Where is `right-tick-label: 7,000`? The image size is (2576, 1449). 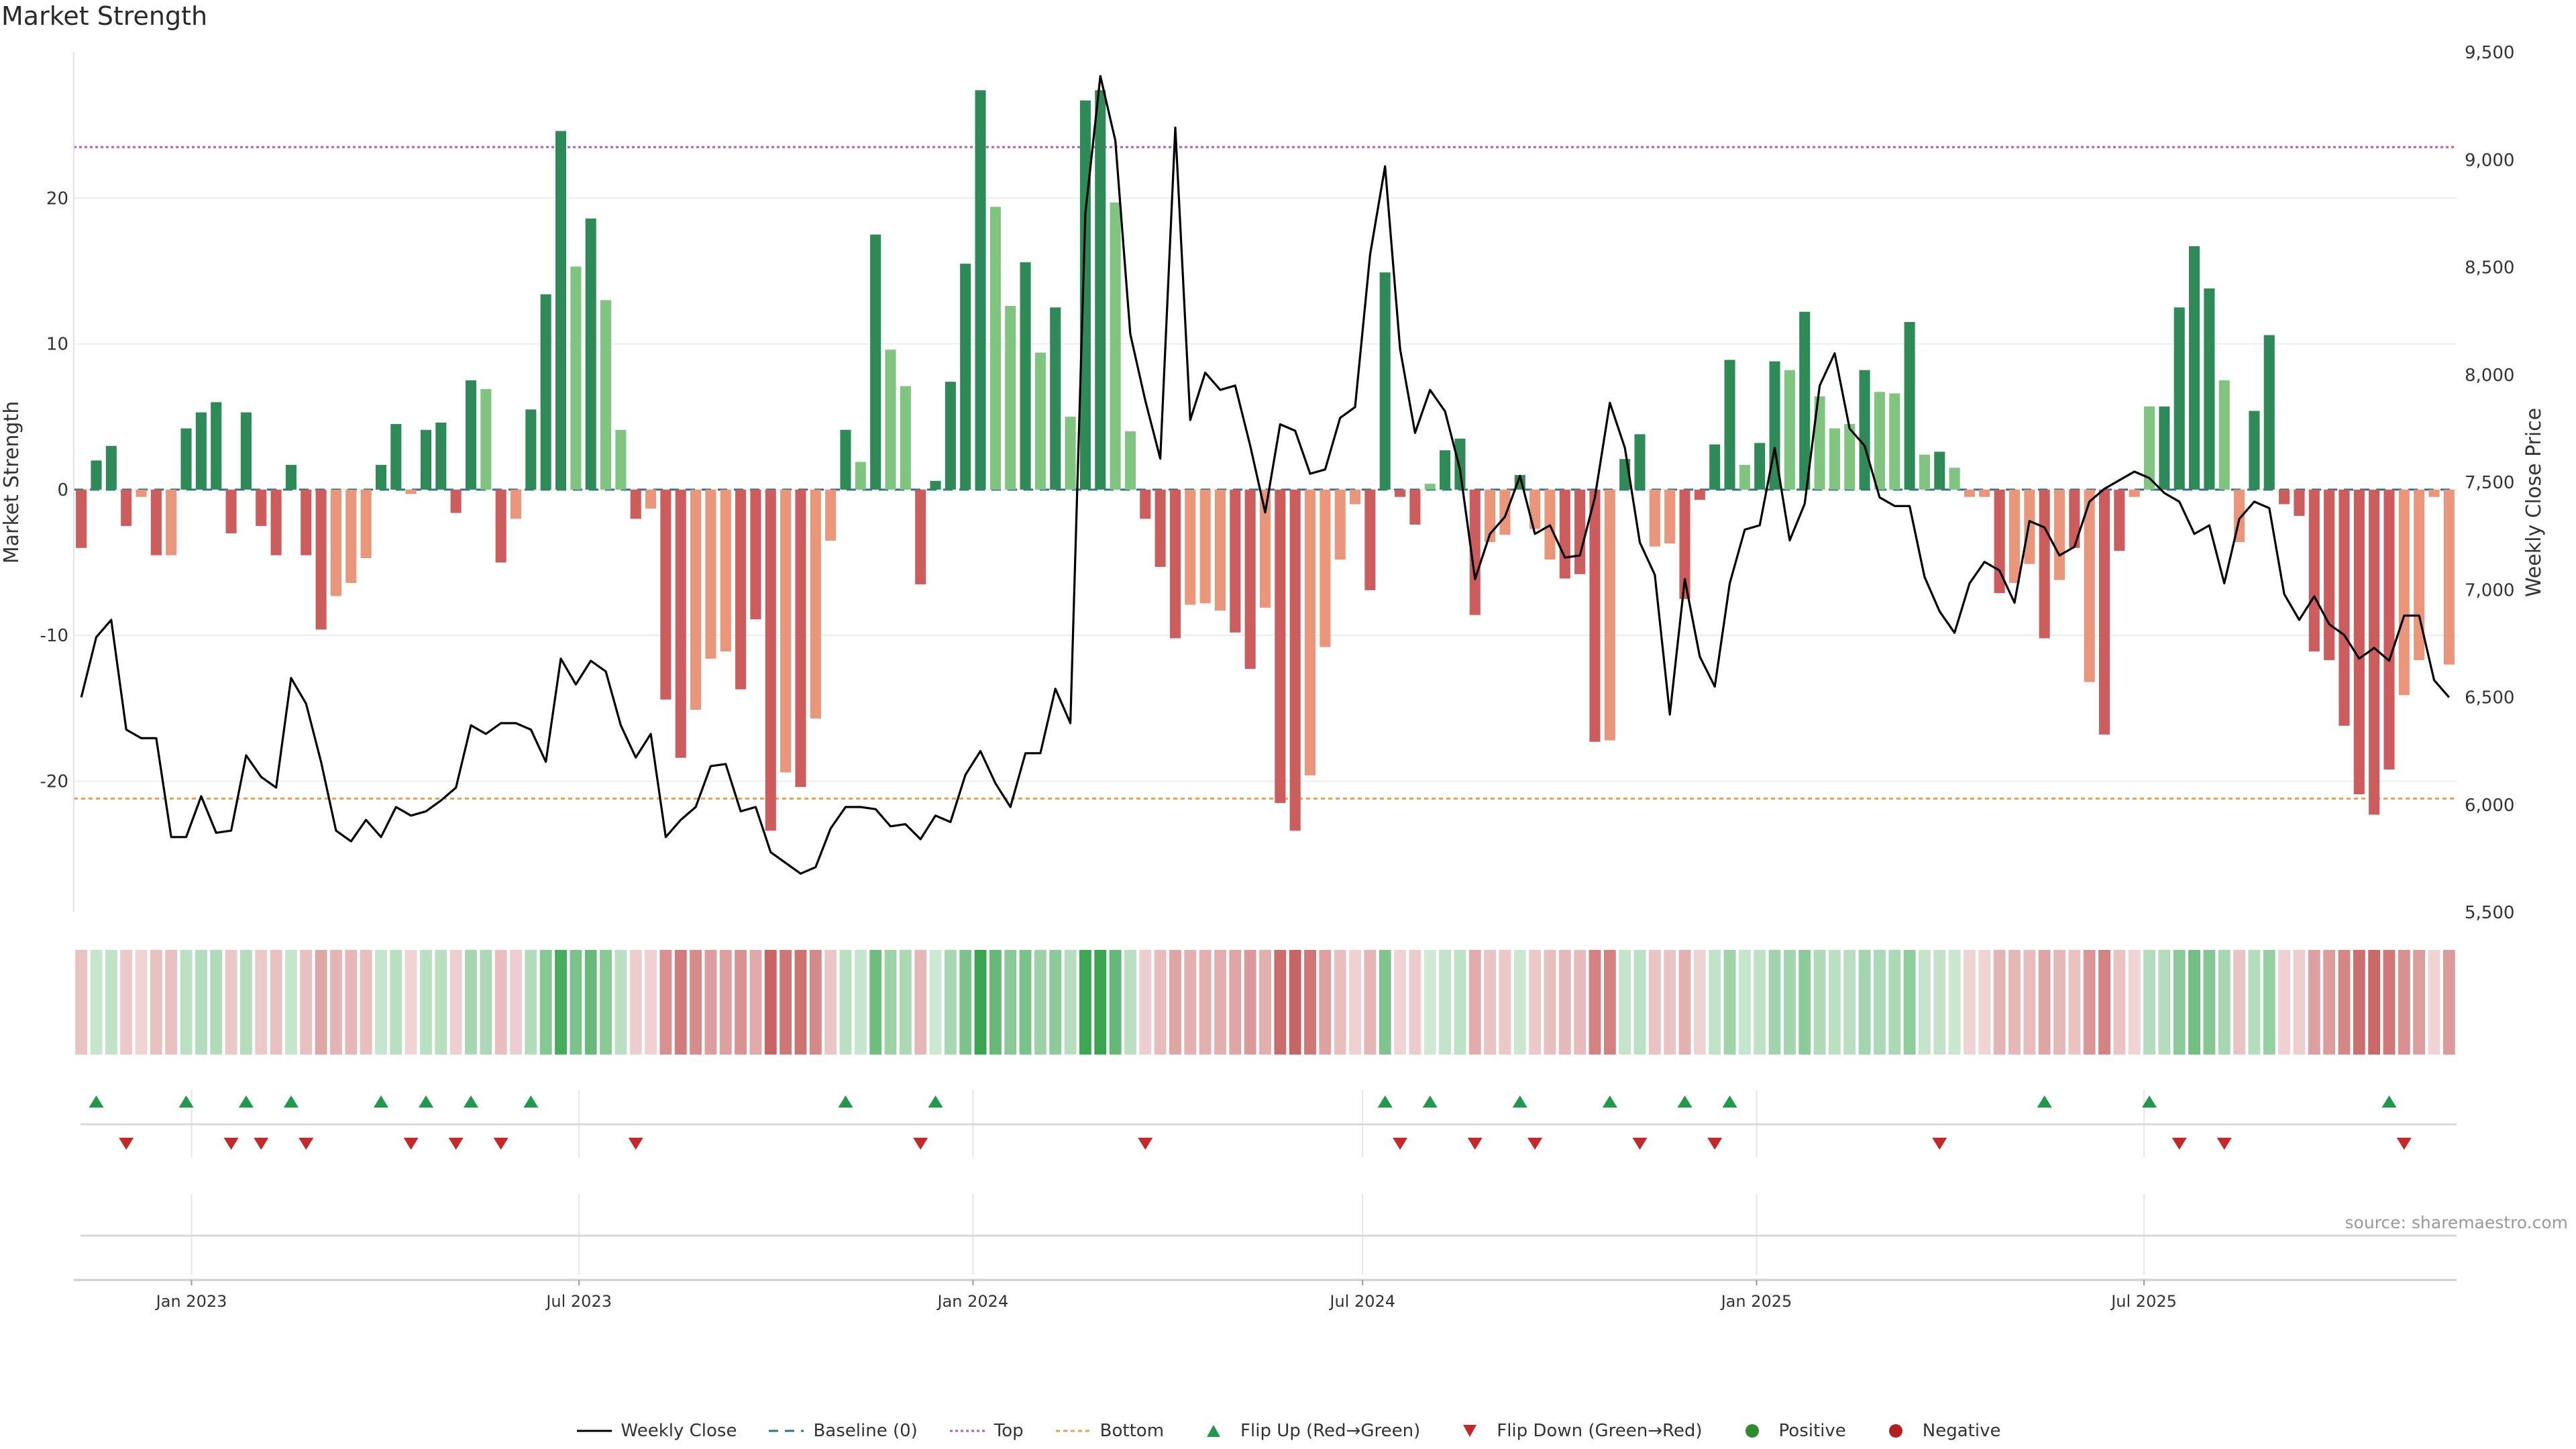 right-tick-label: 7,000 is located at coordinates (2489, 590).